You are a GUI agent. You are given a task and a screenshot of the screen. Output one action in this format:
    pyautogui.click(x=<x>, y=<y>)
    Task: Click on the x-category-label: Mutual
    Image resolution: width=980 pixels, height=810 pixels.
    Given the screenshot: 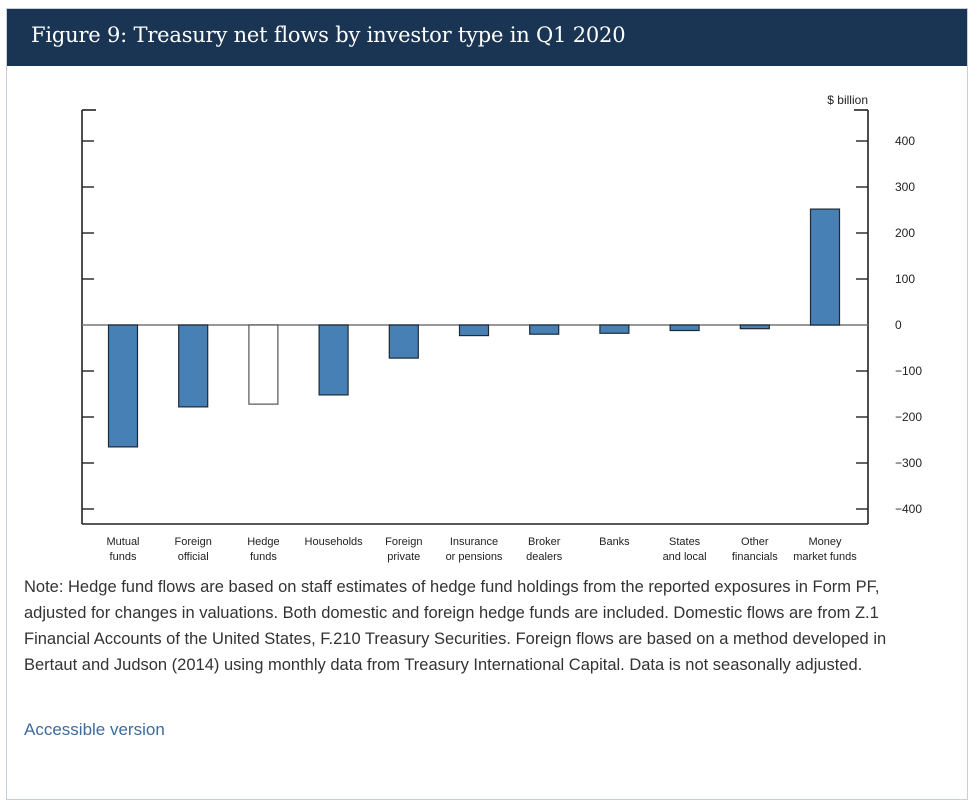 What is the action you would take?
    pyautogui.click(x=122, y=542)
    